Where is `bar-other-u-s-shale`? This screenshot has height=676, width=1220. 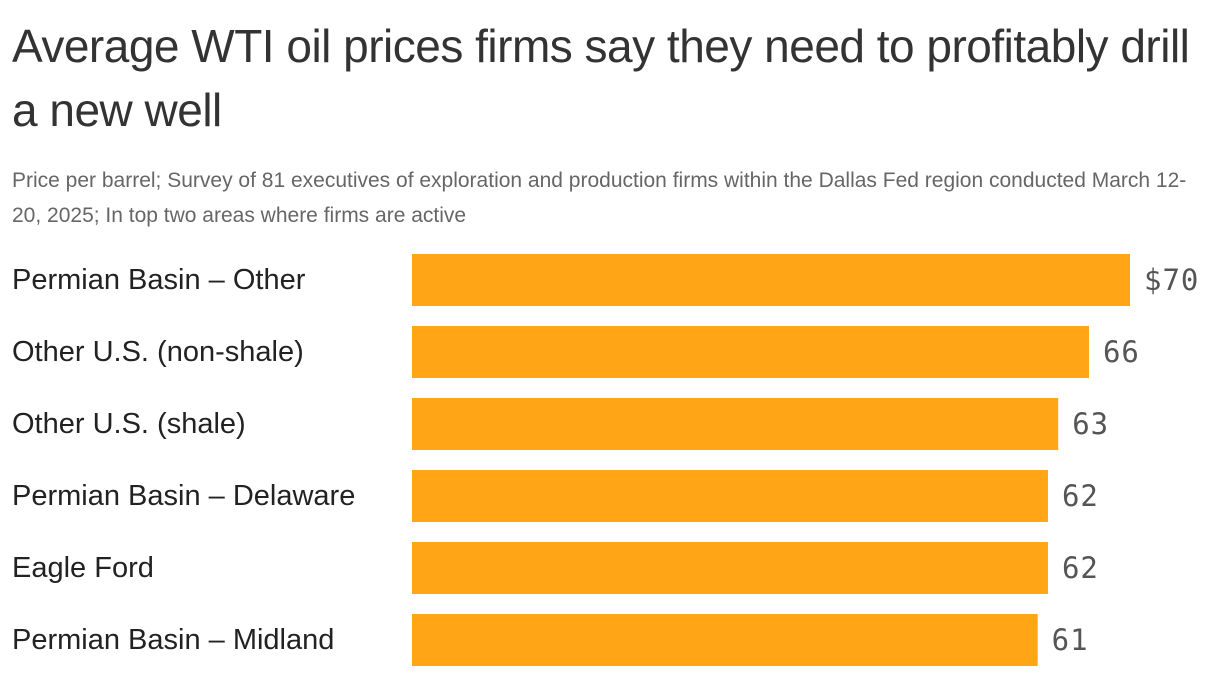 bar-other-u-s-shale is located at coordinates (735, 424).